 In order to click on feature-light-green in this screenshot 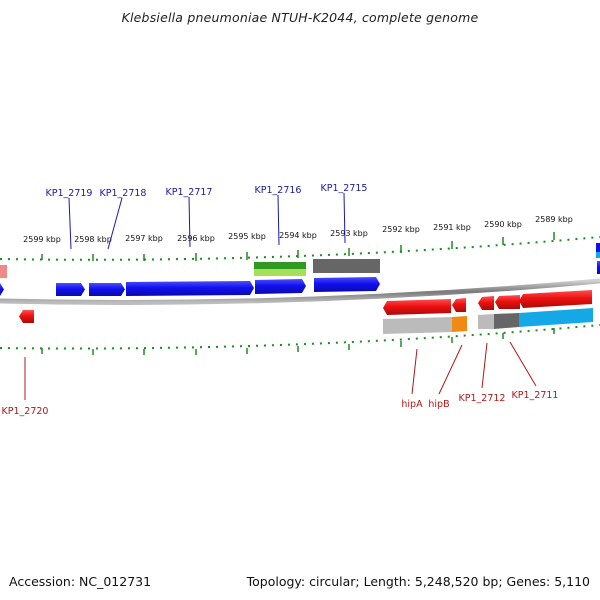, I will do `click(280, 272)`.